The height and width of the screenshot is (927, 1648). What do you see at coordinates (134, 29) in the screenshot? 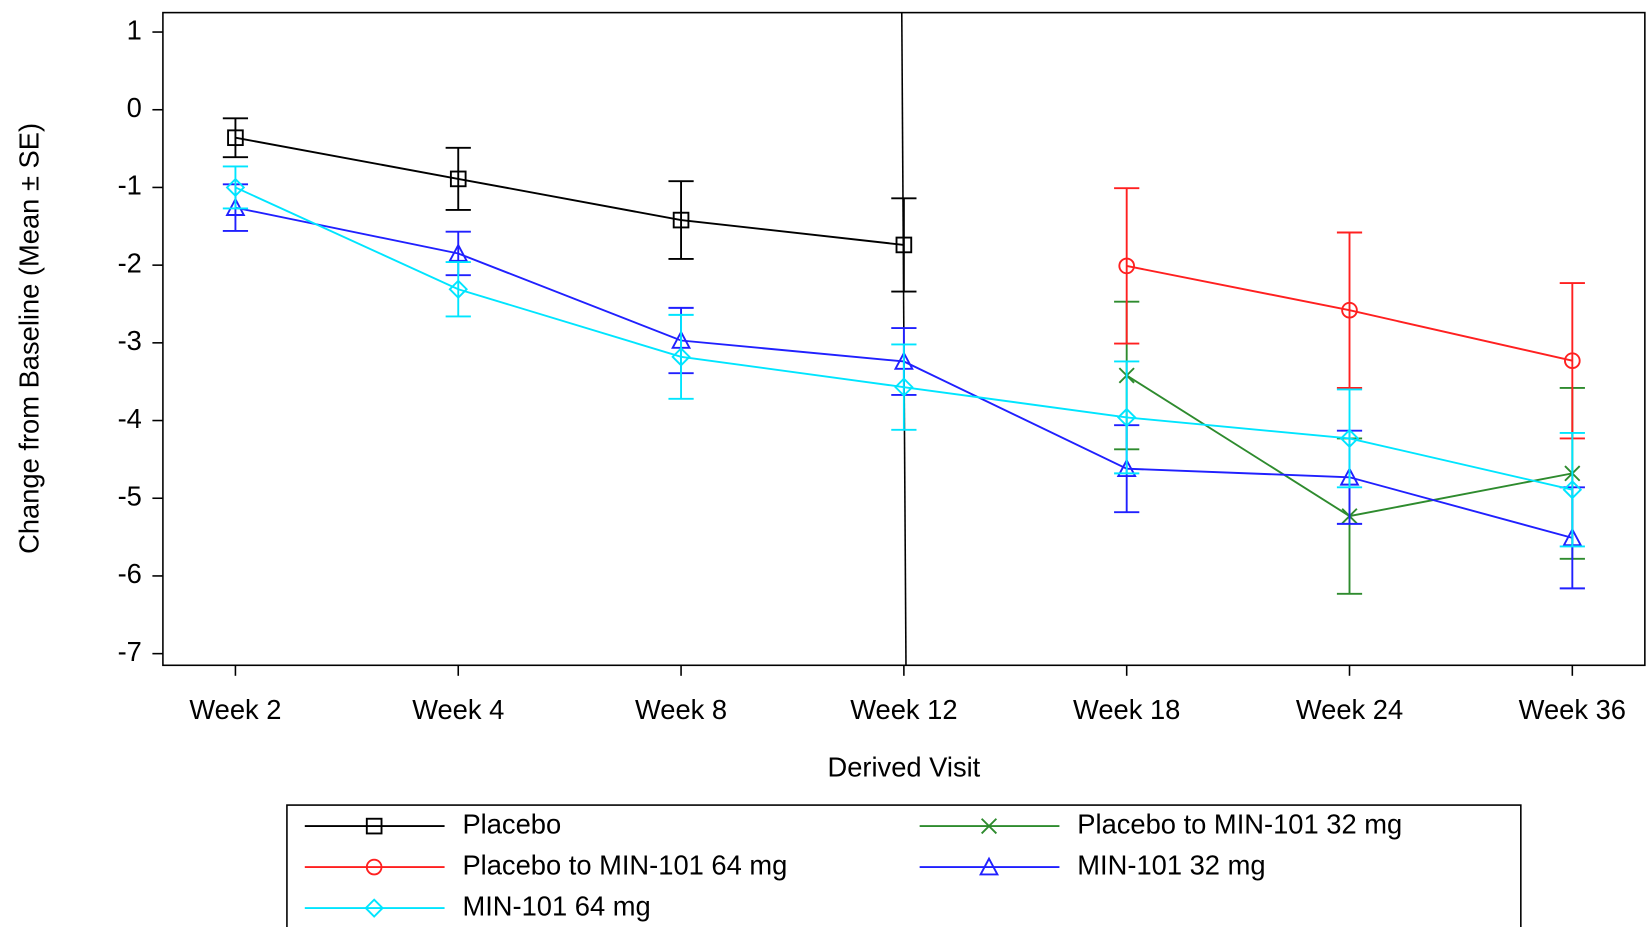
I see `y-tick-label: 1` at bounding box center [134, 29].